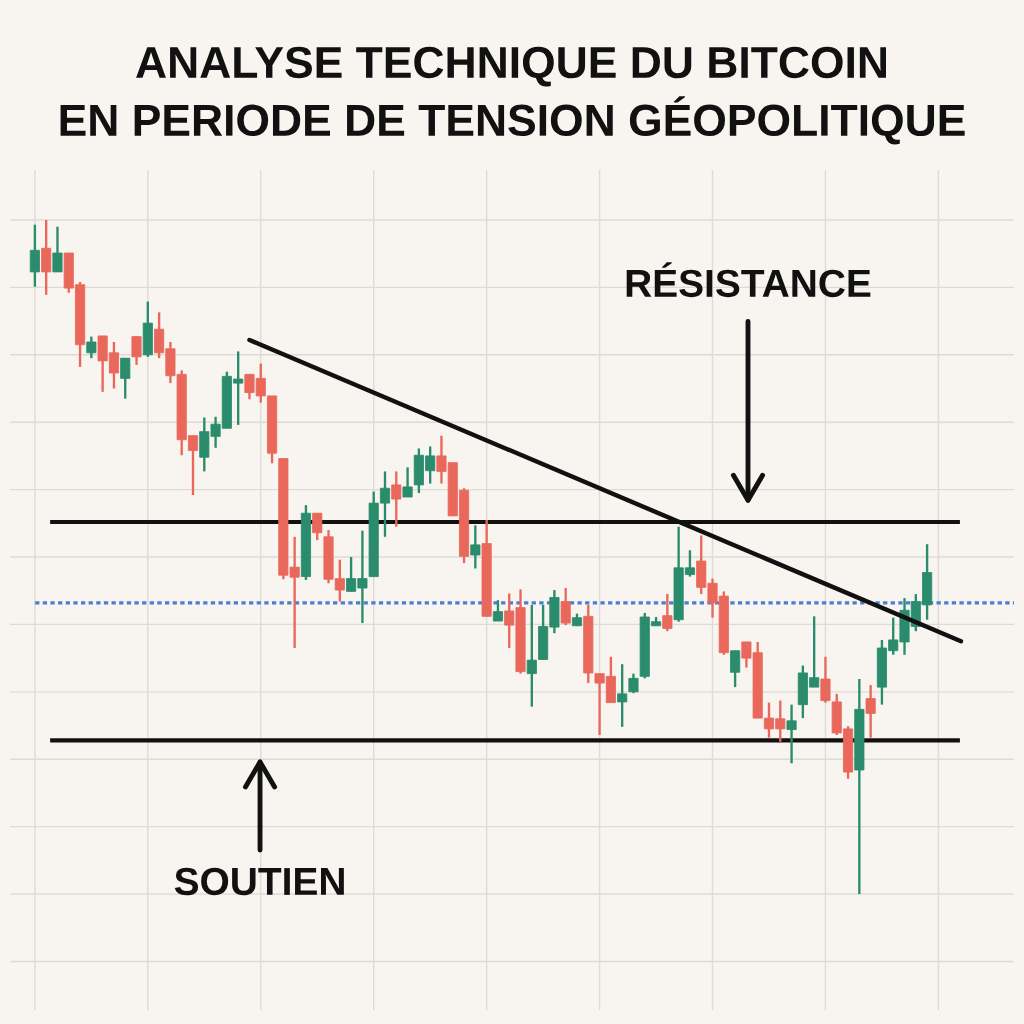 The width and height of the screenshot is (1024, 1024). I want to click on chart-title: ANALYSE TECHNIQUE DU BITCOIN EN PERIODE DE TENSION GÉOPOLITIQUE, so click(512, 95).